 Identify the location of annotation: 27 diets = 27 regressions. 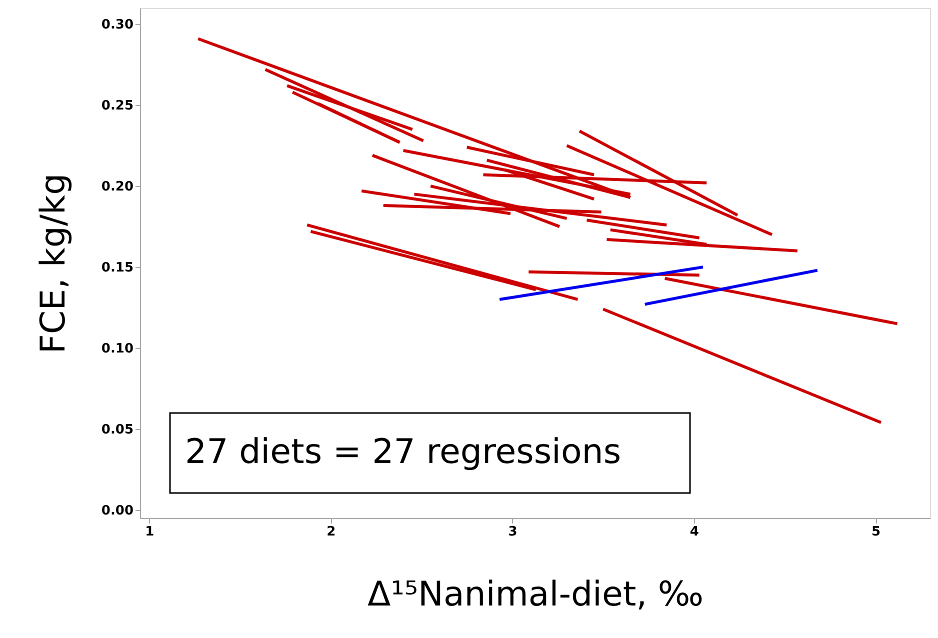
(403, 452).